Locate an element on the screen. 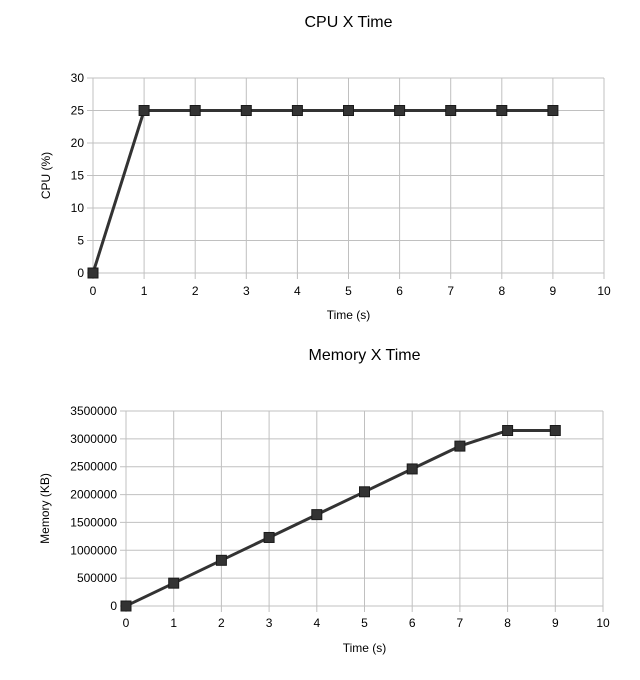 This screenshot has height=680, width=640. cpu-x-tick-label: 2 is located at coordinates (195, 291).